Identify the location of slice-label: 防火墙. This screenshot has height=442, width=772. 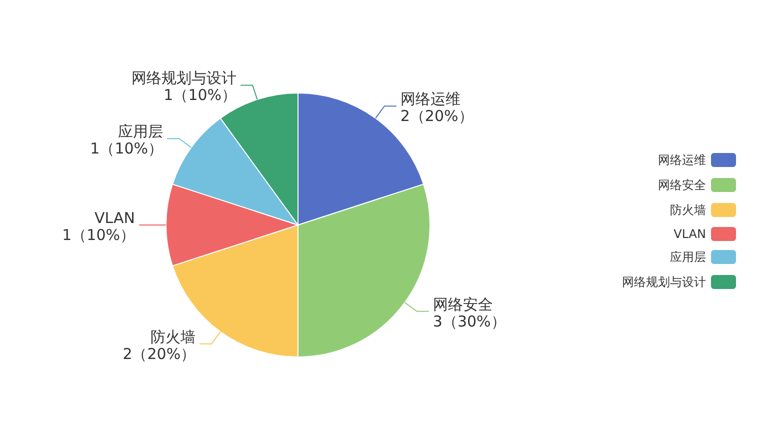
(173, 337).